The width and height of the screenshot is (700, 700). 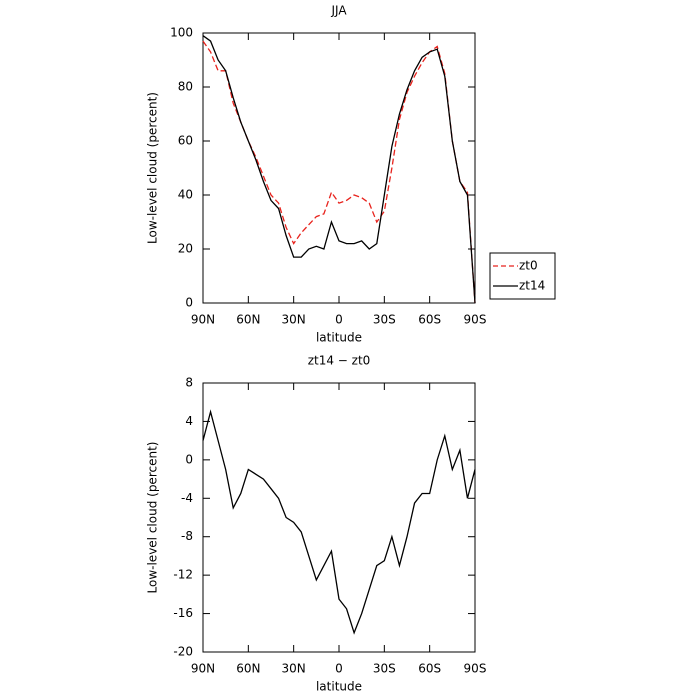 I want to click on legend-label: zt14, so click(x=532, y=286).